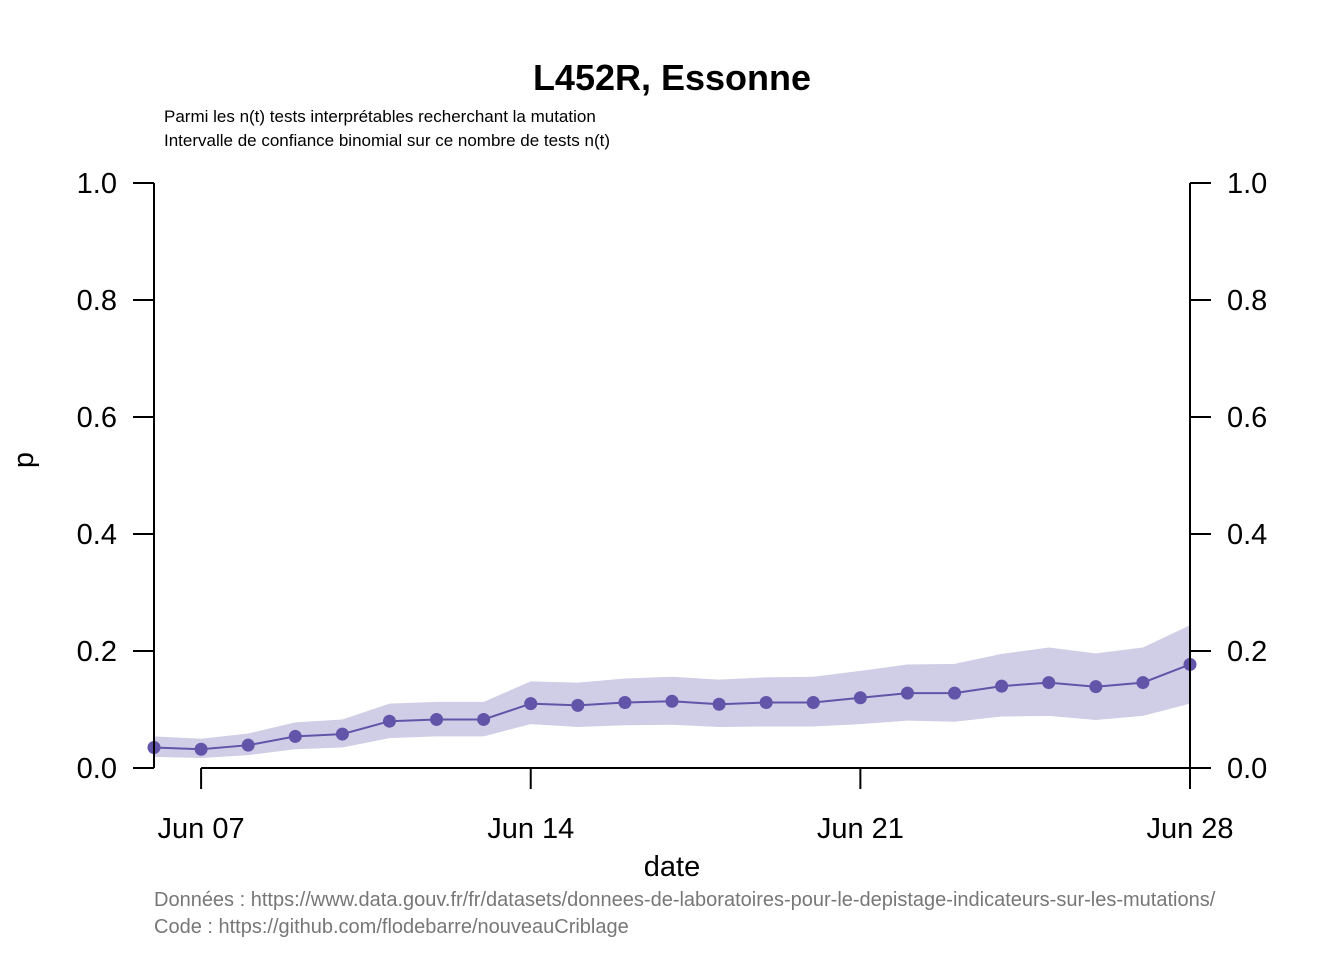 The image size is (1344, 960). What do you see at coordinates (1189, 829) in the screenshot?
I see `x-tick-label: Jun 28` at bounding box center [1189, 829].